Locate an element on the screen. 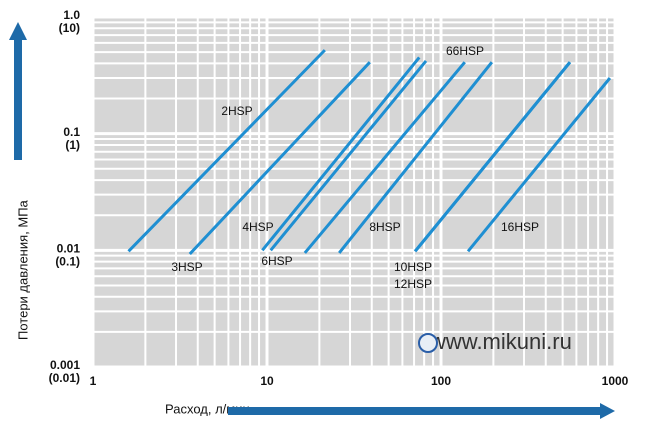  y-tick-label: 0.1 is located at coordinates (71, 132).